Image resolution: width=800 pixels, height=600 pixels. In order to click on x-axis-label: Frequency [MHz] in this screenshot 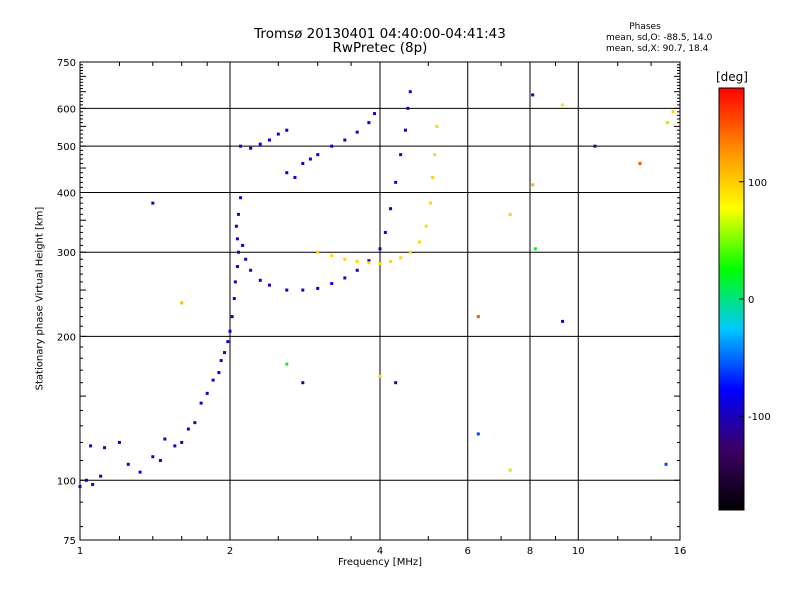, I will do `click(380, 562)`.